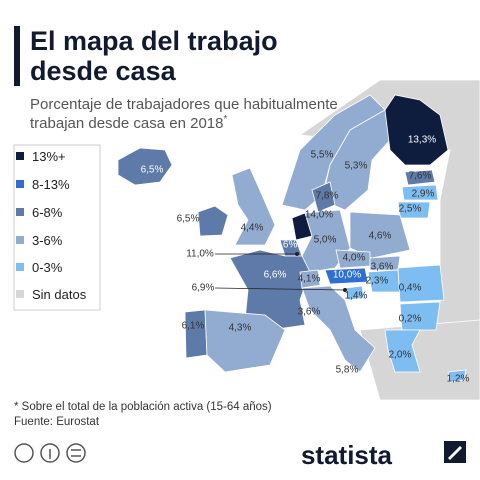  I want to click on leader-line, so click(280, 289).